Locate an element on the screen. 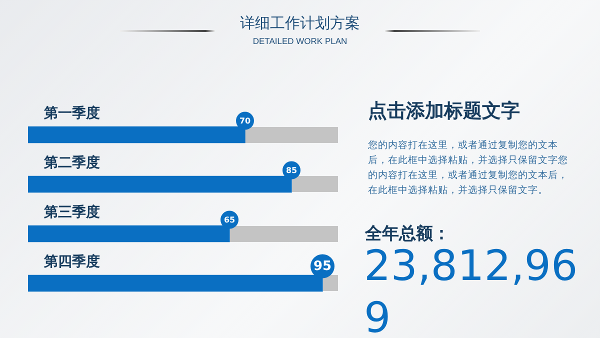 This screenshot has width=600, height=338. chart-subtitle: DETAILED WORK PLAN is located at coordinates (300, 41).